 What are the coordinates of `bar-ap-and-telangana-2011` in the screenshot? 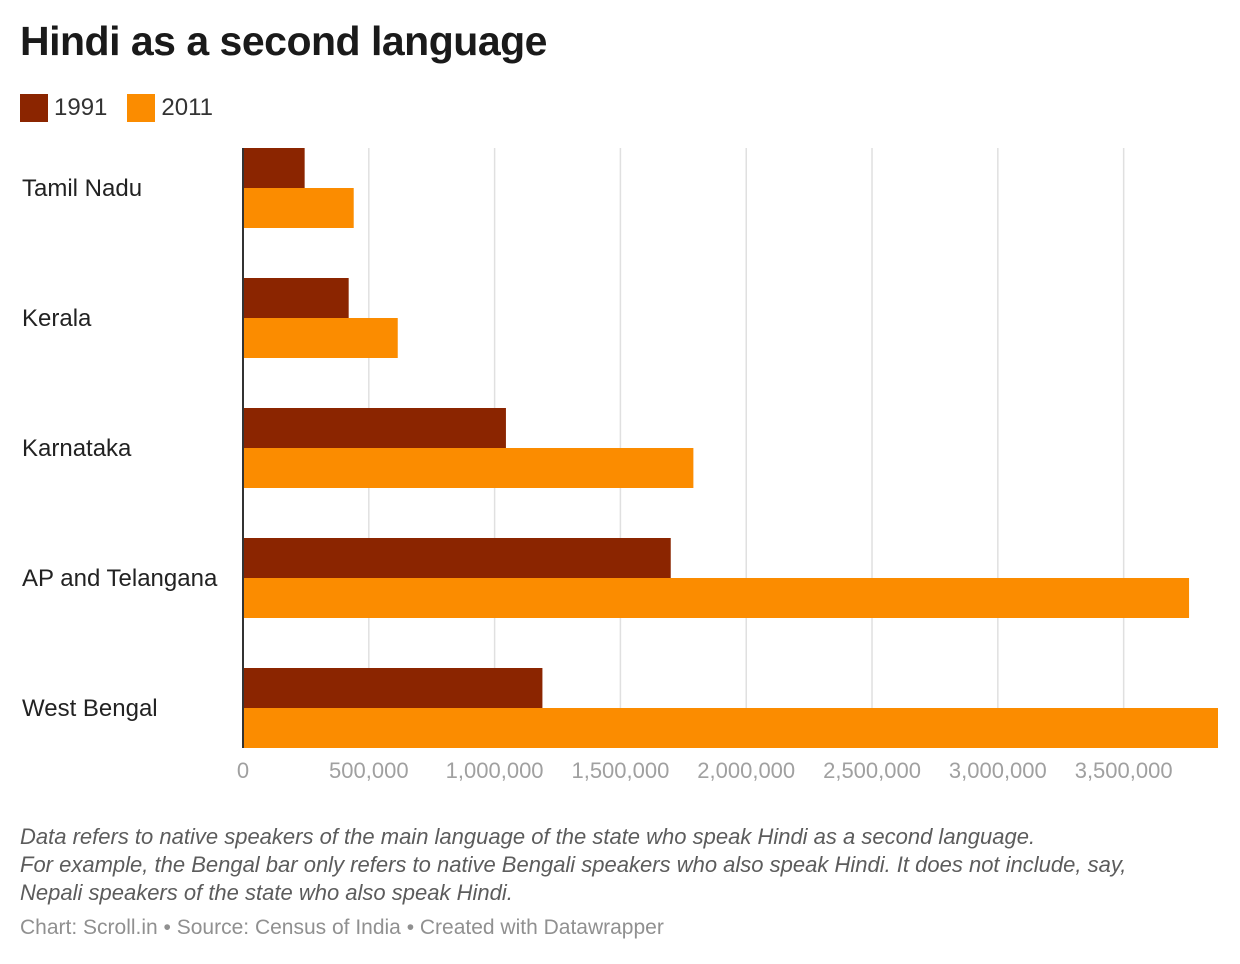 It's located at (716, 598).